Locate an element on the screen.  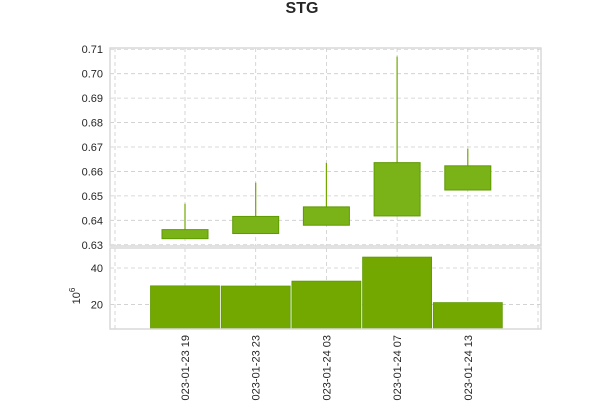
volume-tick-label: 40 is located at coordinates (97, 269).